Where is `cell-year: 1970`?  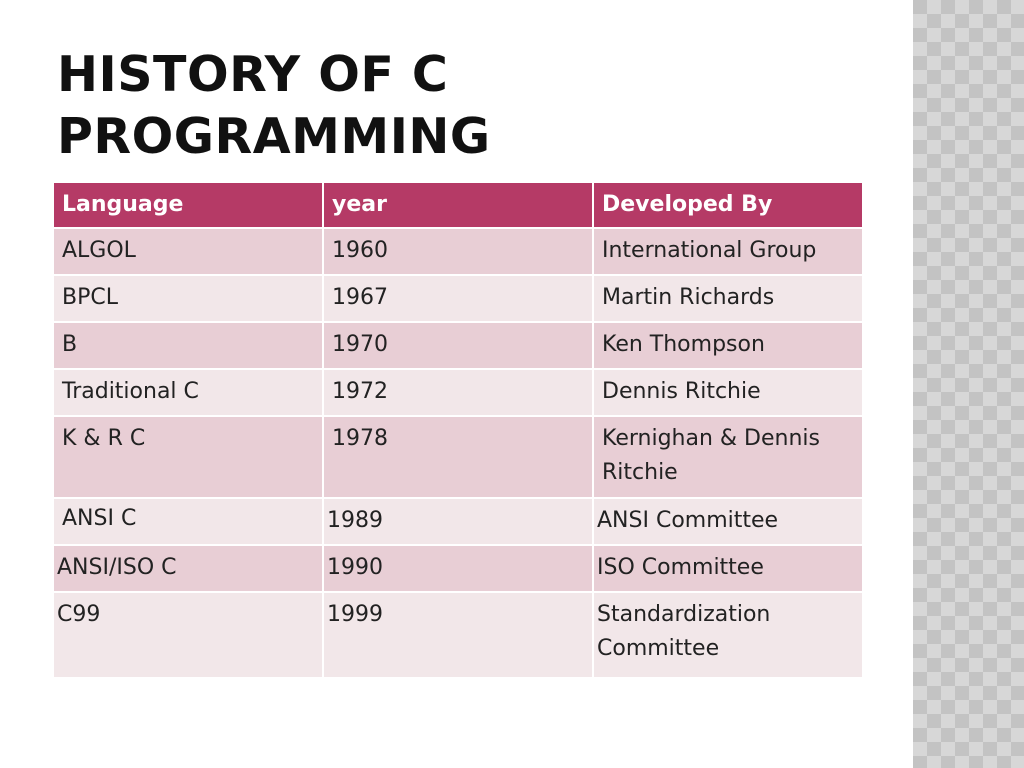 cell-year: 1970 is located at coordinates (458, 345).